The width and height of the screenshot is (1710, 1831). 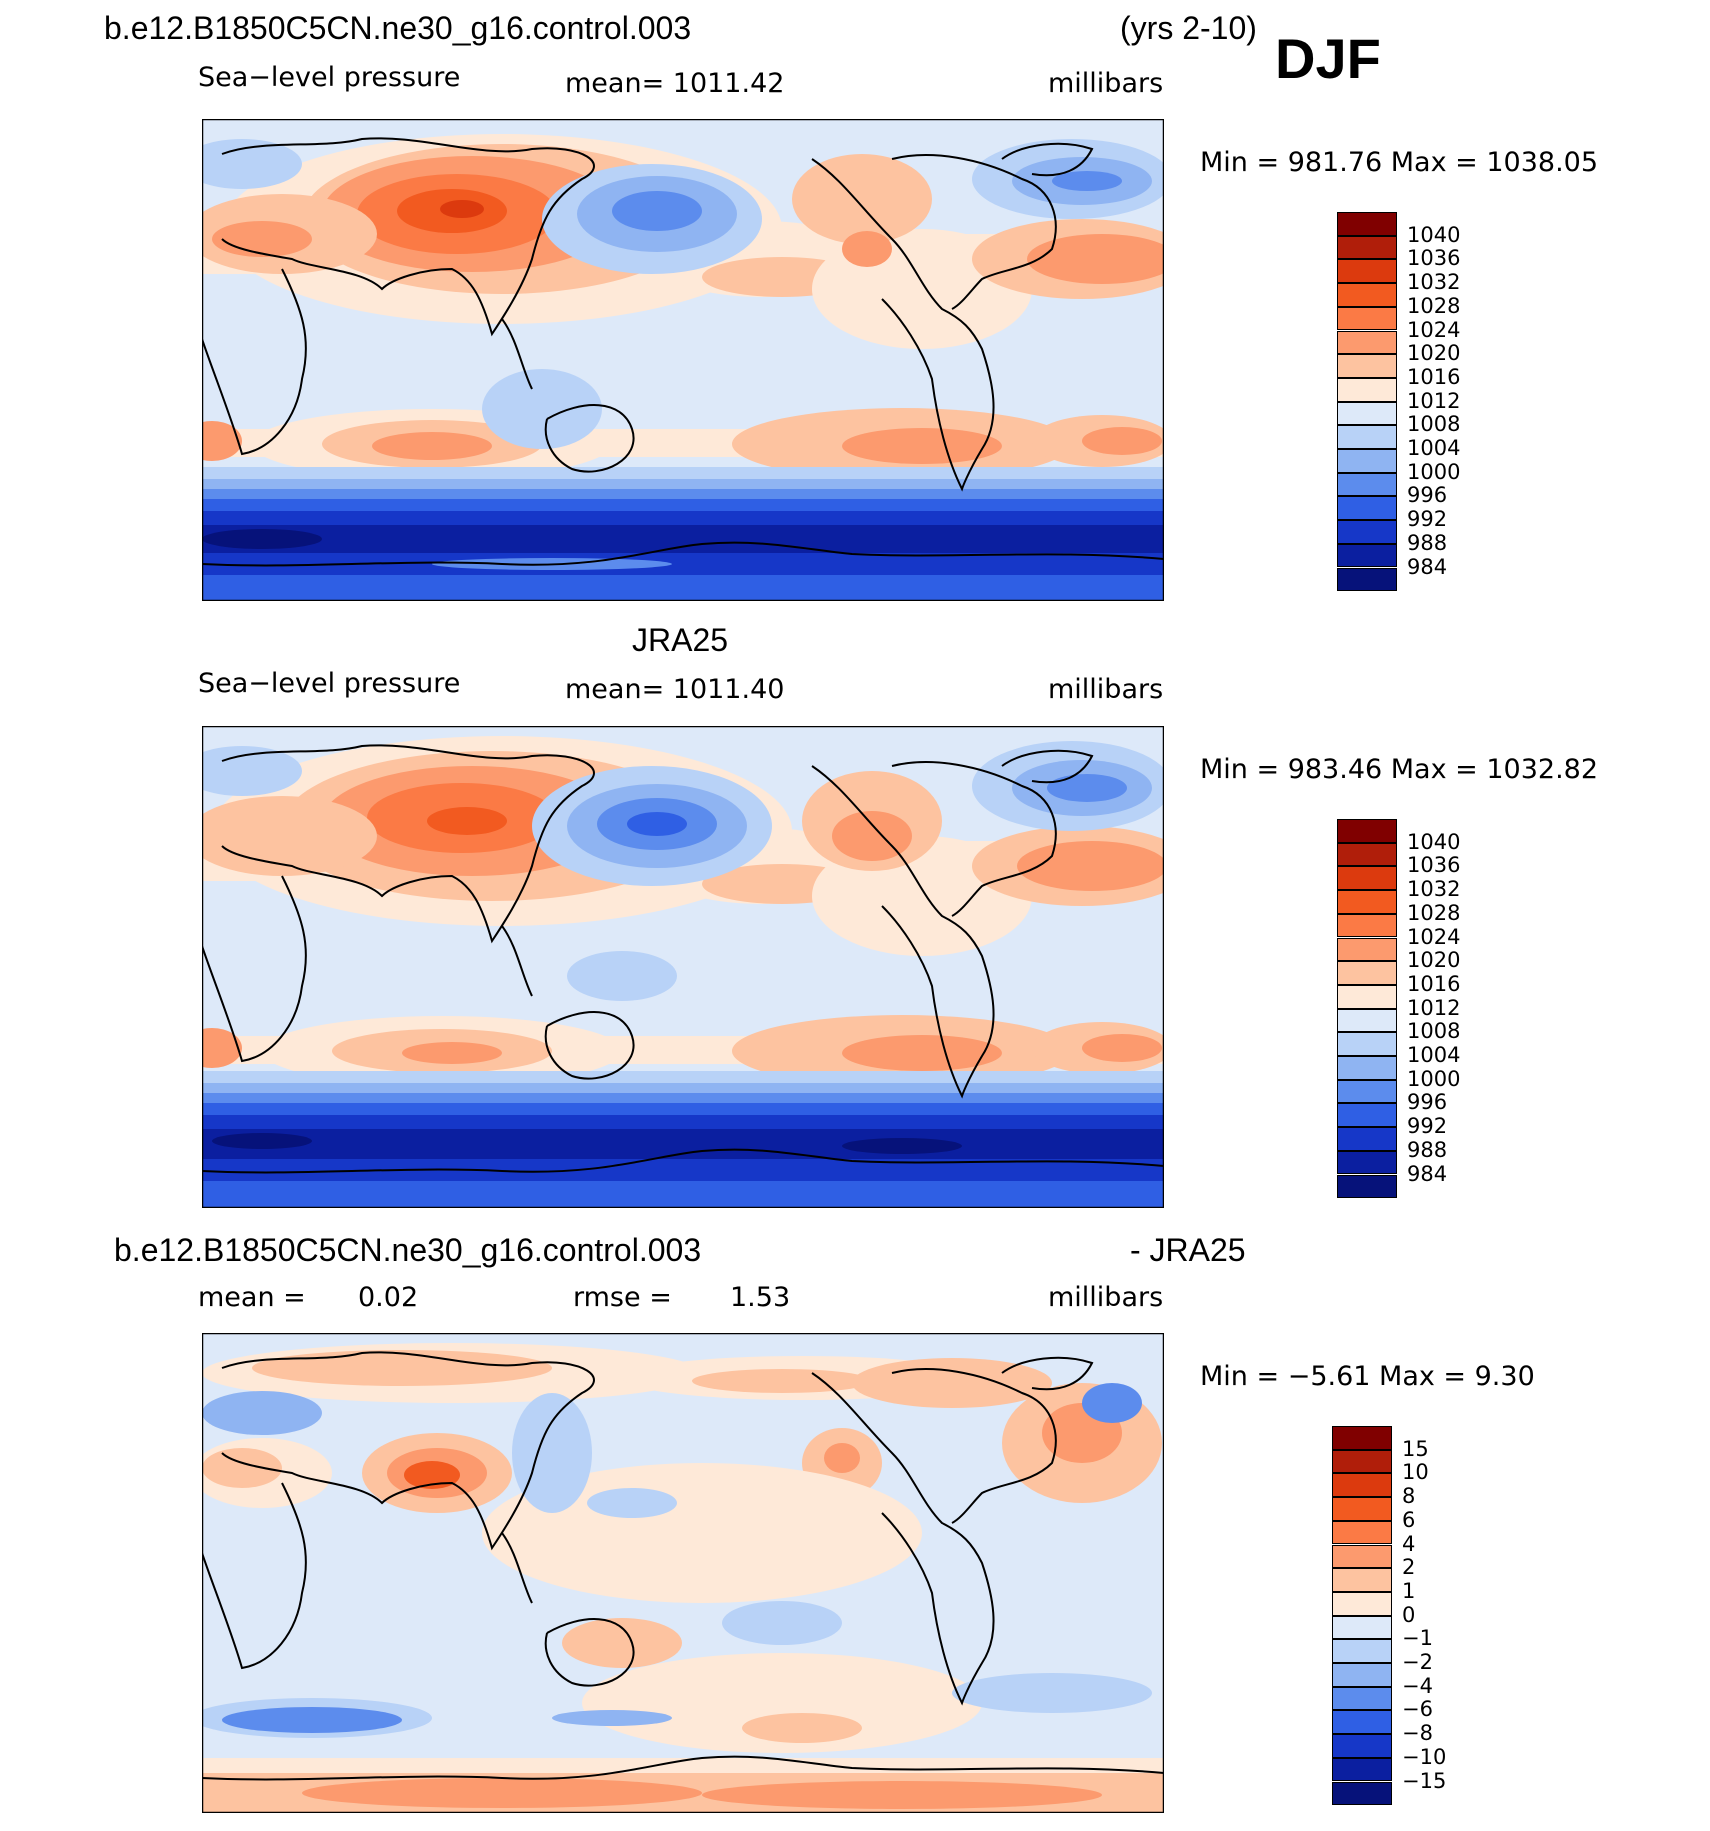 What do you see at coordinates (398, 28) in the screenshot?
I see `case-title: b.e12.B1850C5CN.ne30_g16.control.003` at bounding box center [398, 28].